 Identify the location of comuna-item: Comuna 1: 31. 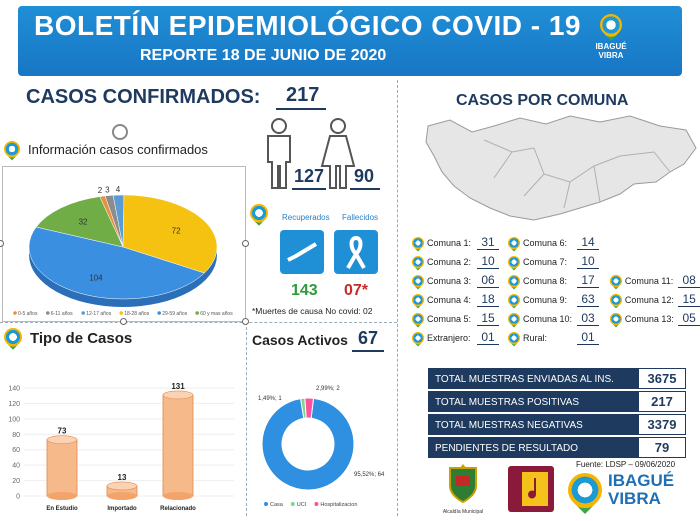
(458, 242).